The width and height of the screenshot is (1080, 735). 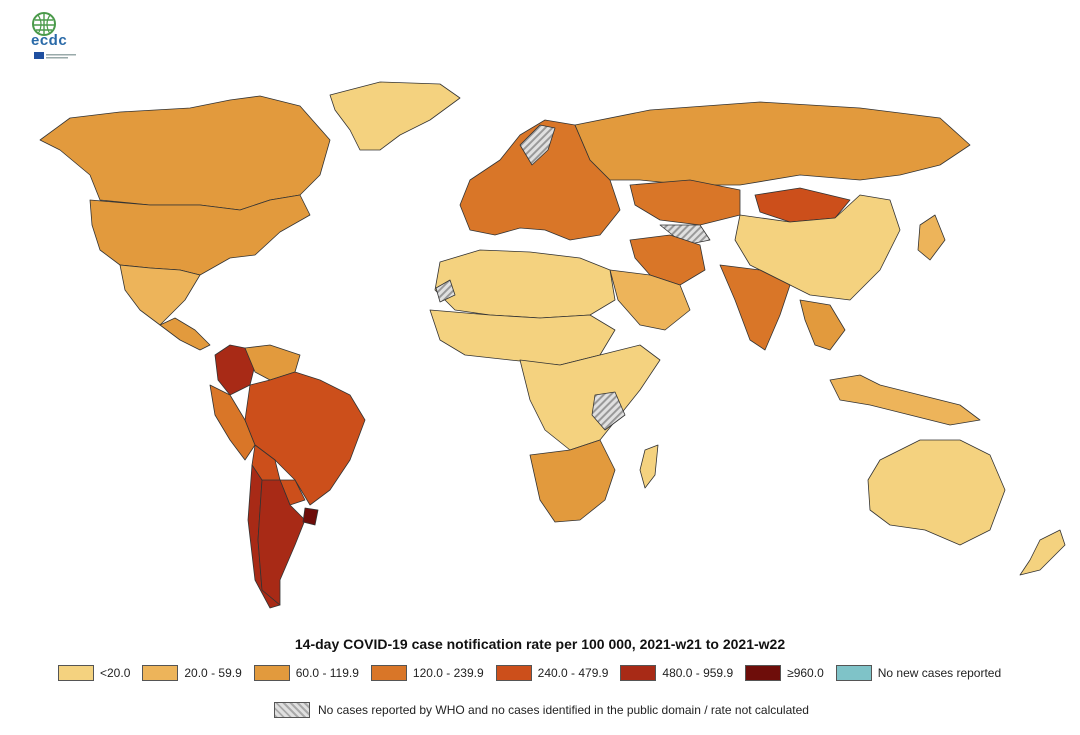 What do you see at coordinates (232, 422) in the screenshot?
I see `region-peru` at bounding box center [232, 422].